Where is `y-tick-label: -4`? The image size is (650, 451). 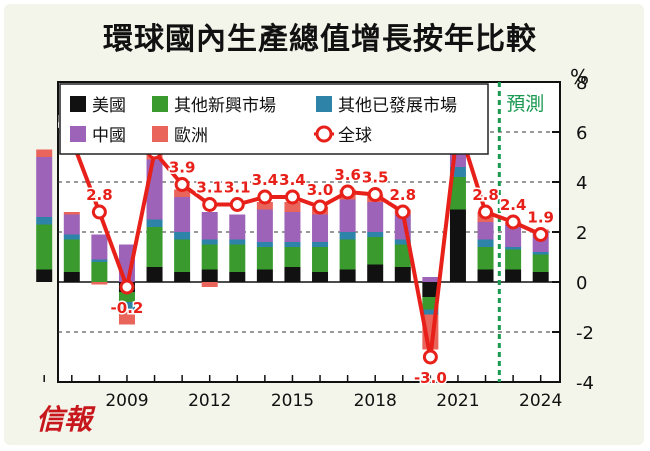 y-tick-label: -4 is located at coordinates (585, 383).